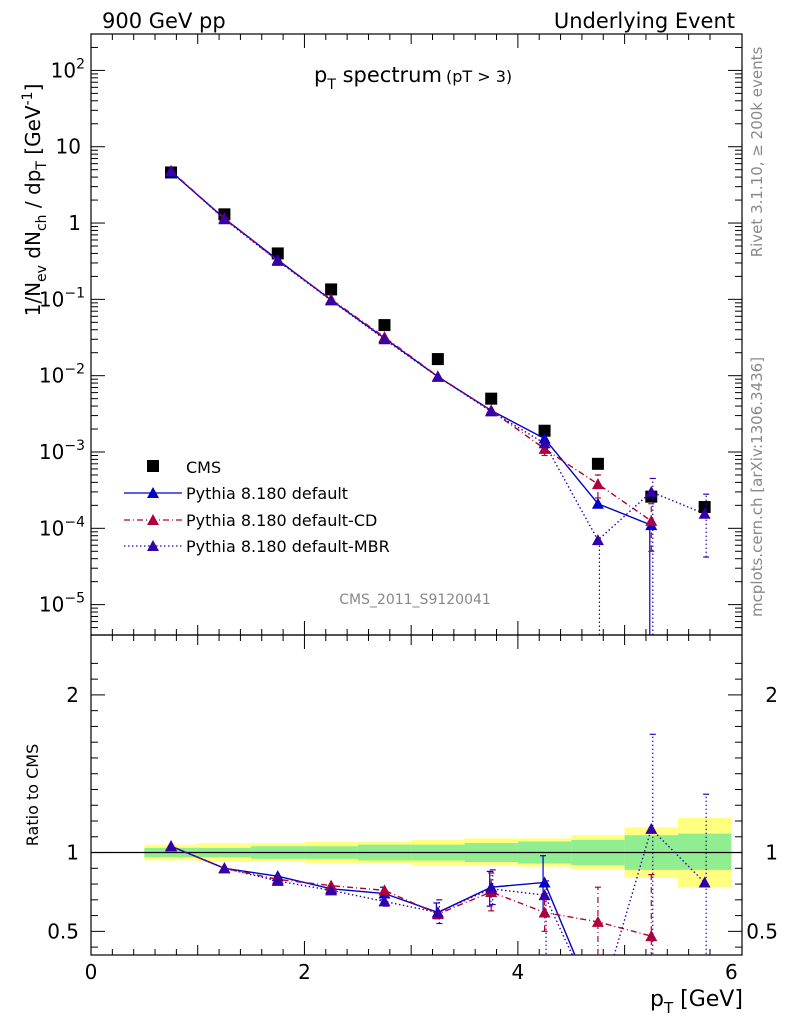  Describe the element at coordinates (68, 147) in the screenshot. I see `main-y-tick-label: 10` at that location.